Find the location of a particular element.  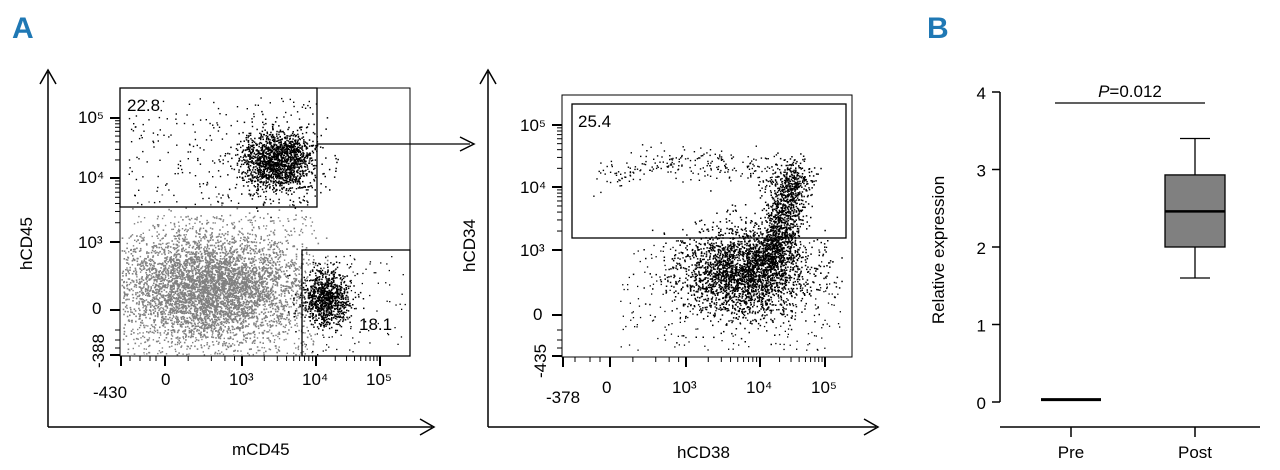

gate-label-22-8: 22.8 is located at coordinates (143, 105).